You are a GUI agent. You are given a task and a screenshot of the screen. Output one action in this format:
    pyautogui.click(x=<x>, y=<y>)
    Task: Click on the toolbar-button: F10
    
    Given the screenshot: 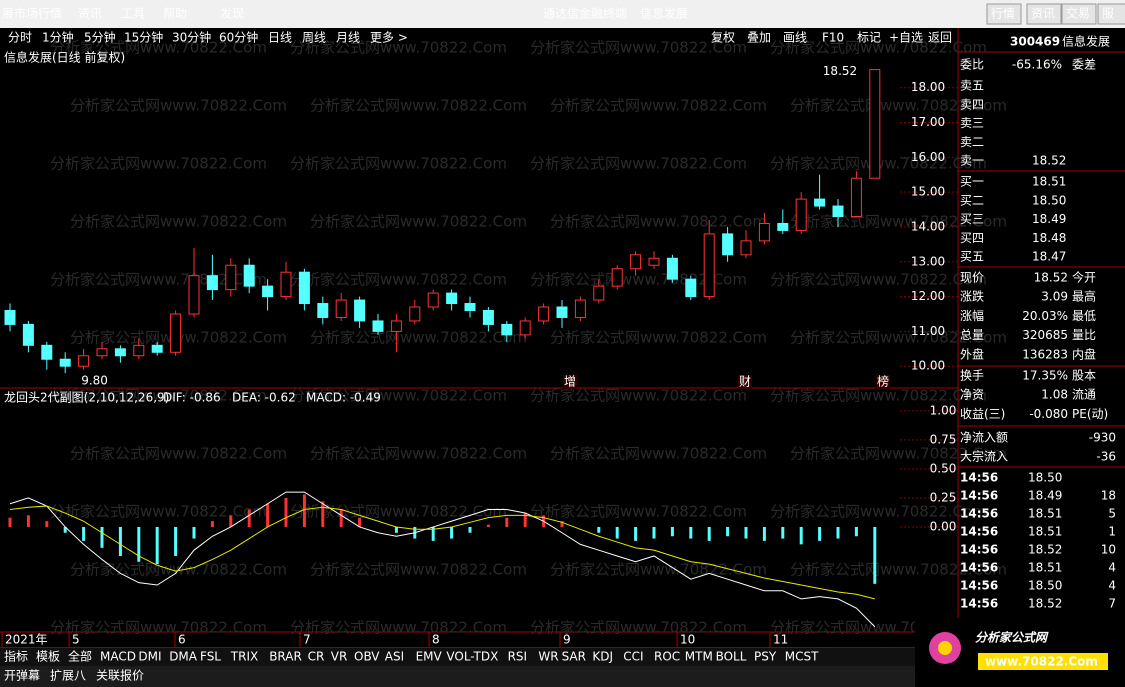 What is the action you would take?
    pyautogui.click(x=833, y=38)
    